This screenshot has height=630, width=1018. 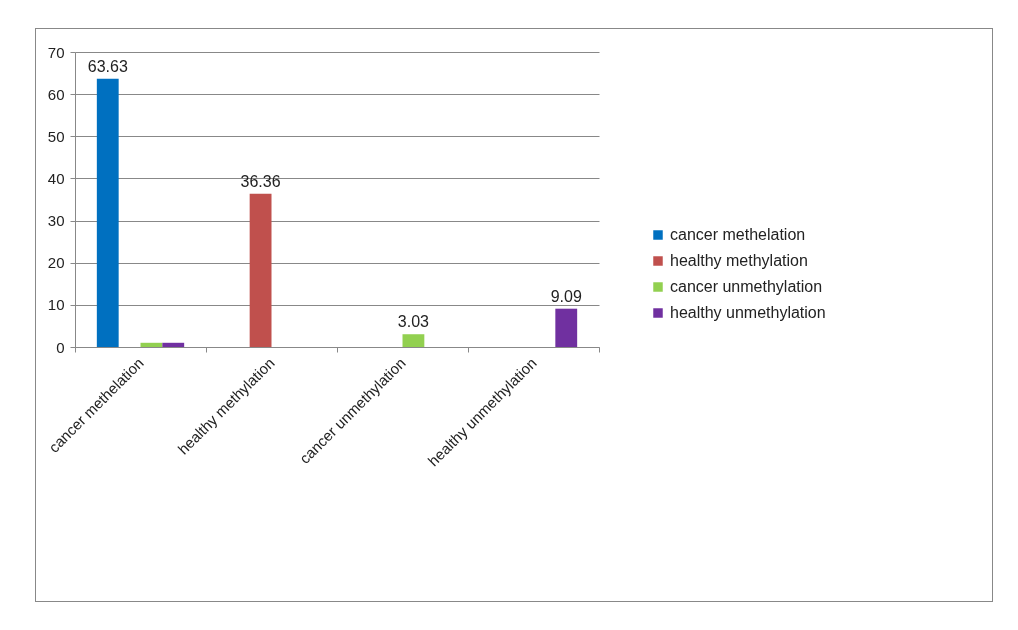 What do you see at coordinates (738, 234) in the screenshot?
I see `legend-label: cancer methelation` at bounding box center [738, 234].